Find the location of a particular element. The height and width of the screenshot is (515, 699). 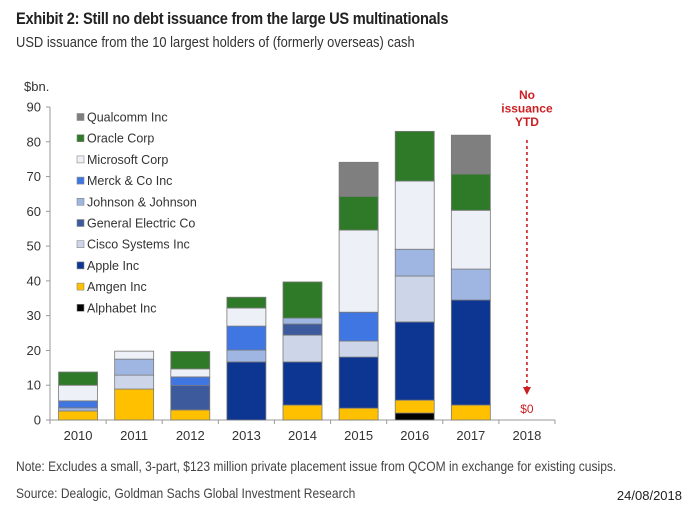

legend-item: General Electric Co is located at coordinates (135, 224).